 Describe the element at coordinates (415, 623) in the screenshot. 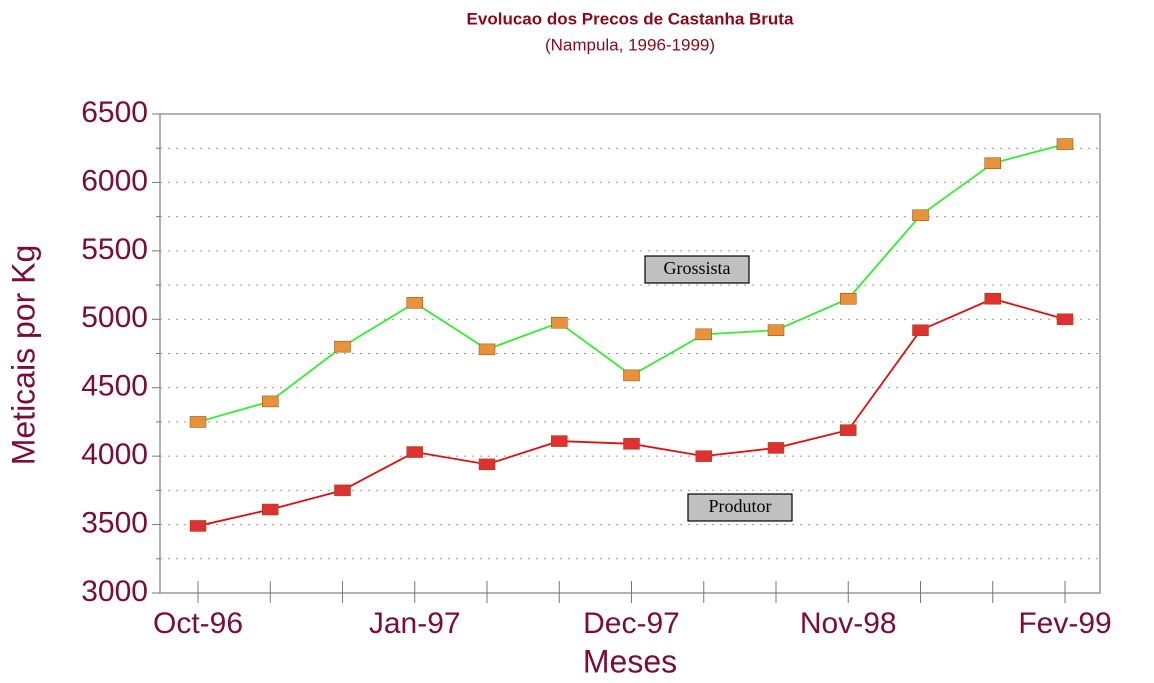

I see `x-tick-label: Jan-97` at that location.